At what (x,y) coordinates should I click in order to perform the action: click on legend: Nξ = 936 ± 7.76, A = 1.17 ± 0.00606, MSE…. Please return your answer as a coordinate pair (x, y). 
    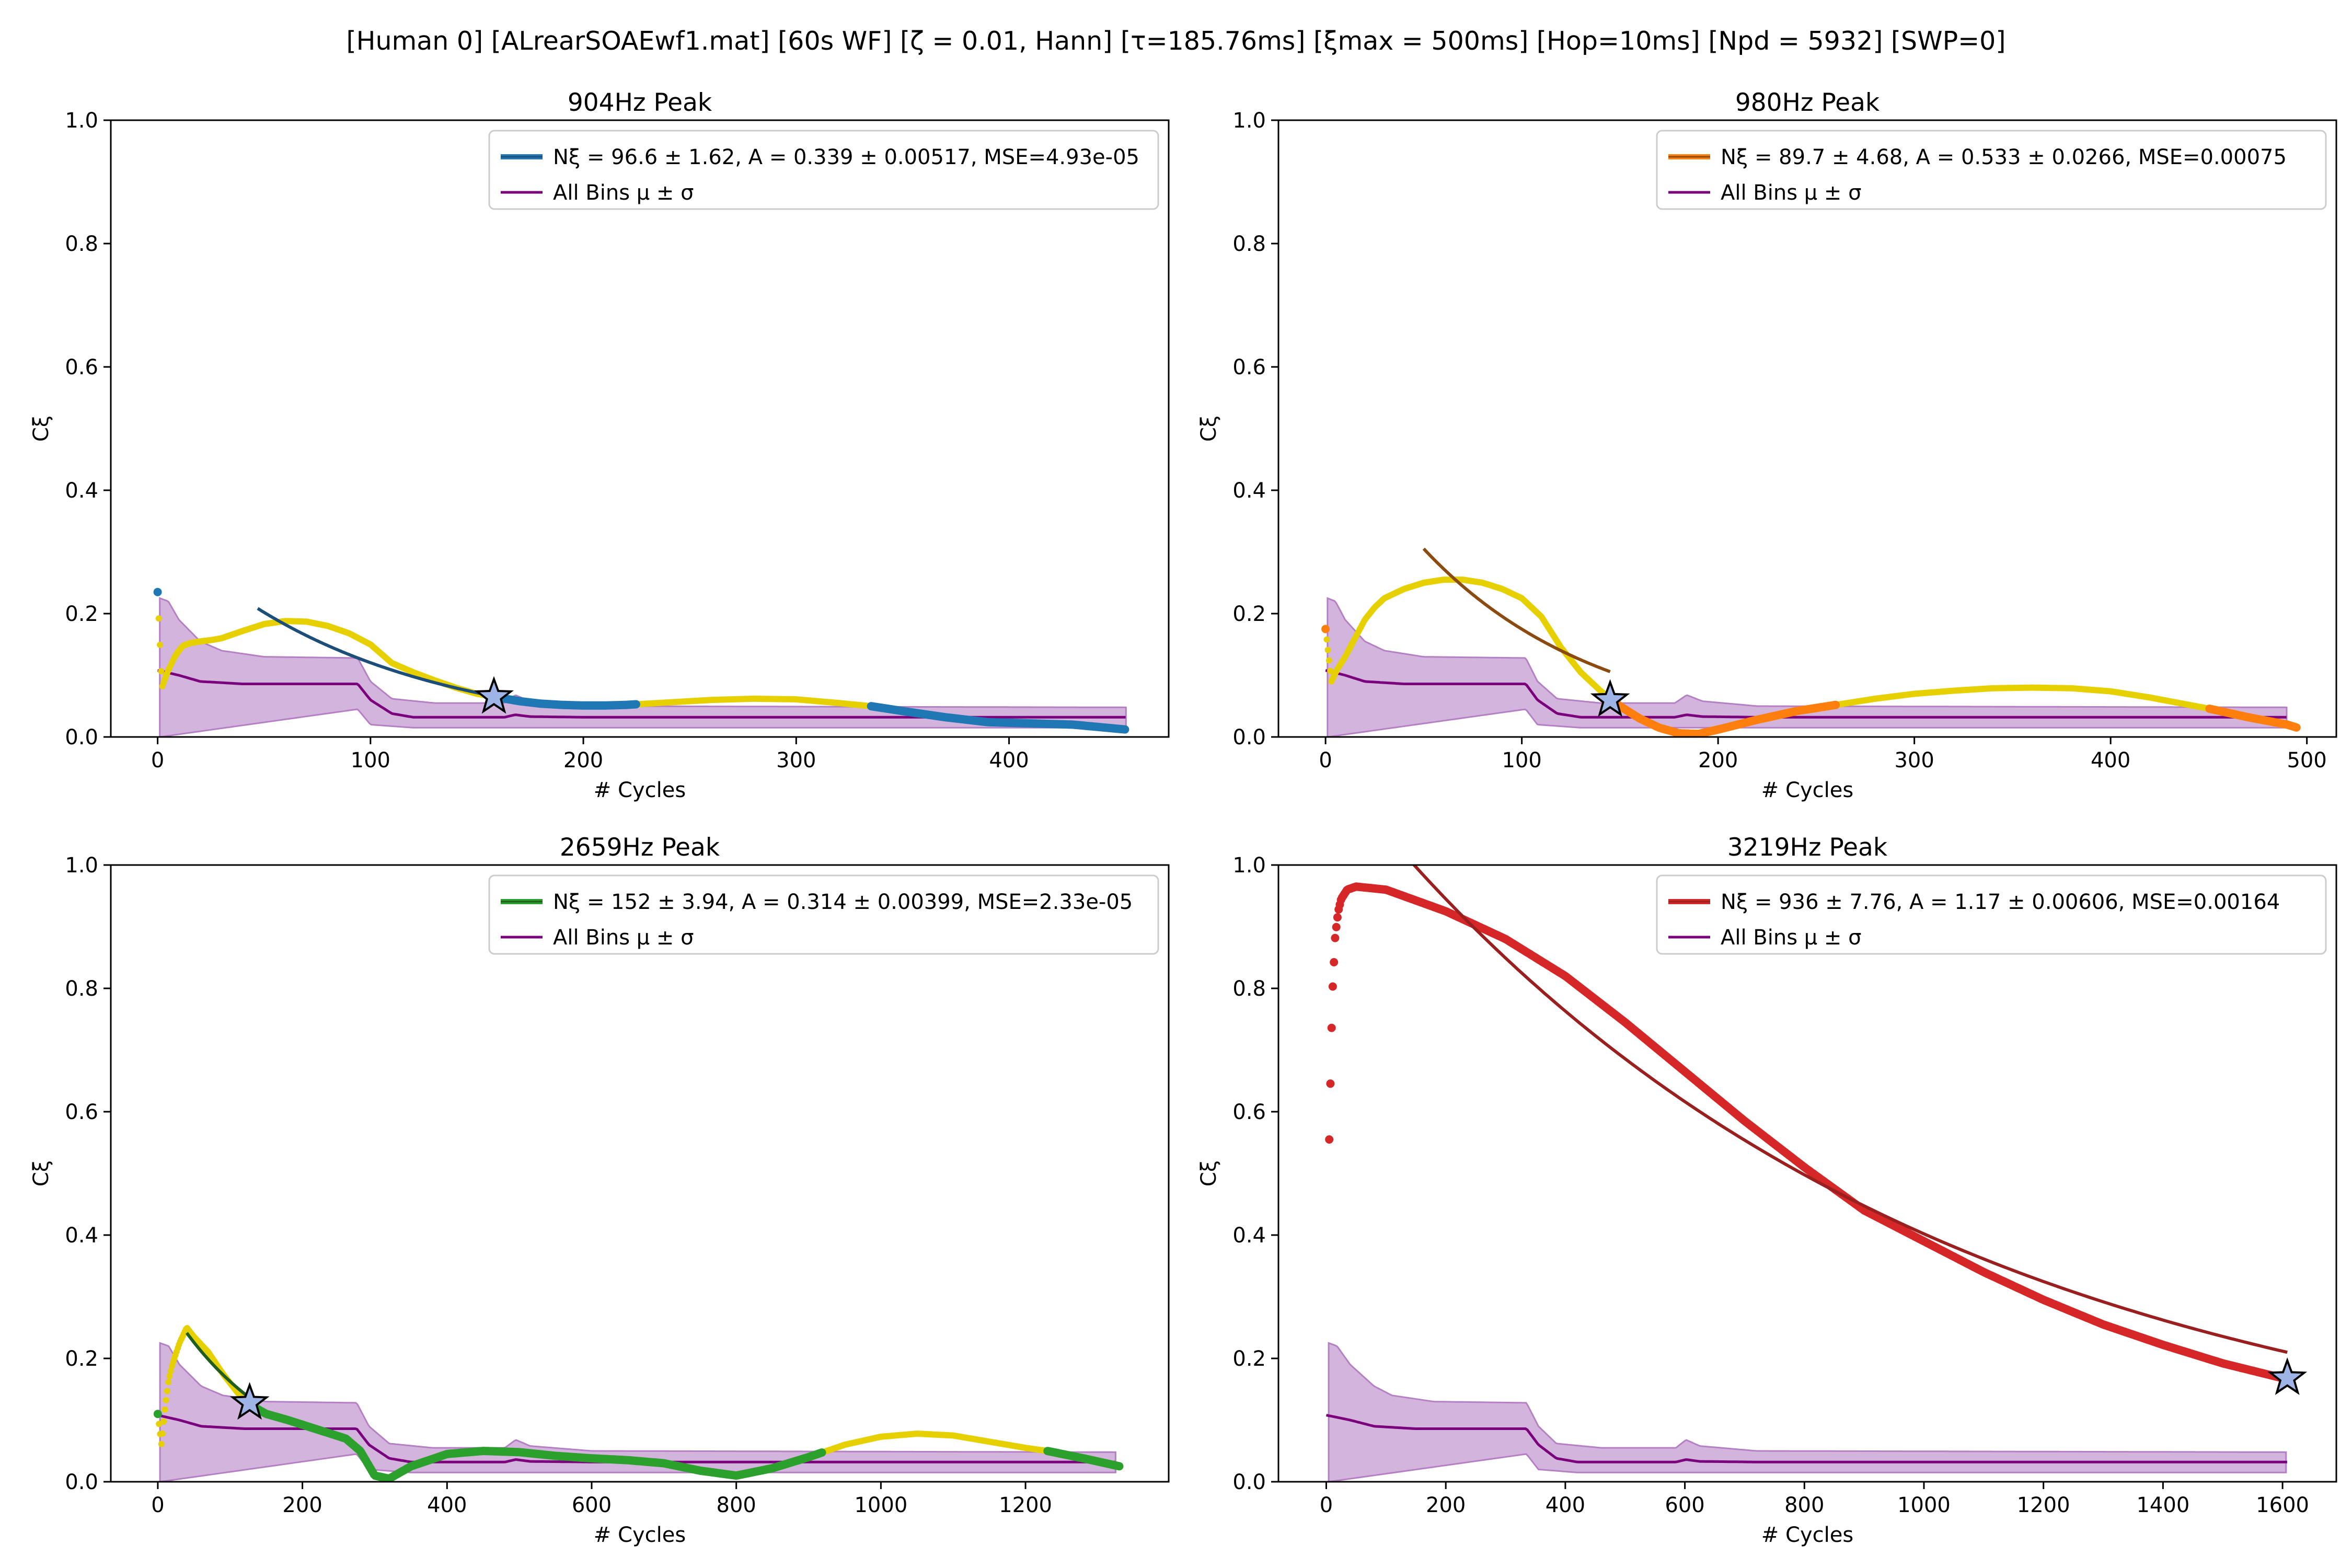
    Looking at the image, I should click on (1991, 914).